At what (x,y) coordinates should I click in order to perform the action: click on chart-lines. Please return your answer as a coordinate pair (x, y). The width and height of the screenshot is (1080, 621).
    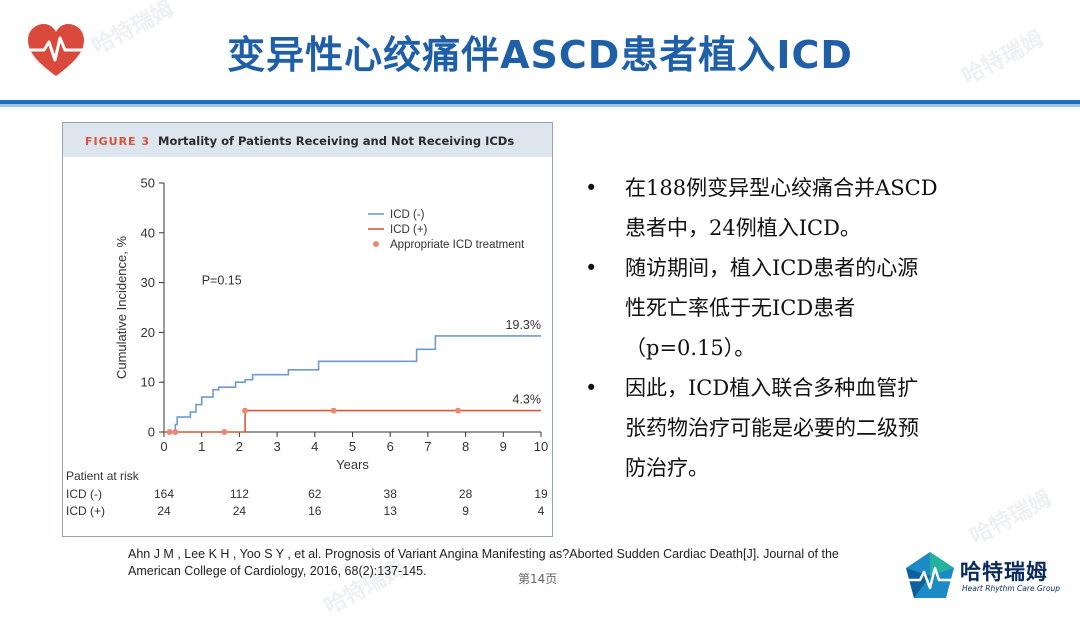
    Looking at the image, I should click on (352, 384).